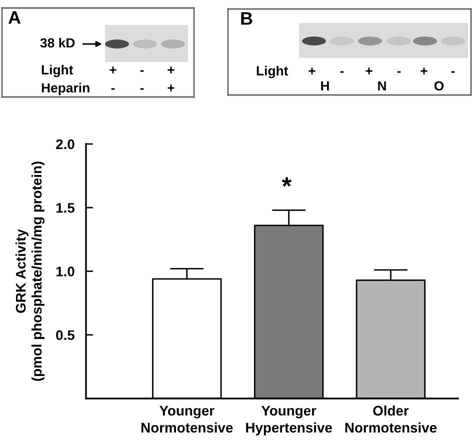 The image size is (472, 442). Describe the element at coordinates (187, 419) in the screenshot. I see `x-tick-label: Younger Normotensive` at that location.